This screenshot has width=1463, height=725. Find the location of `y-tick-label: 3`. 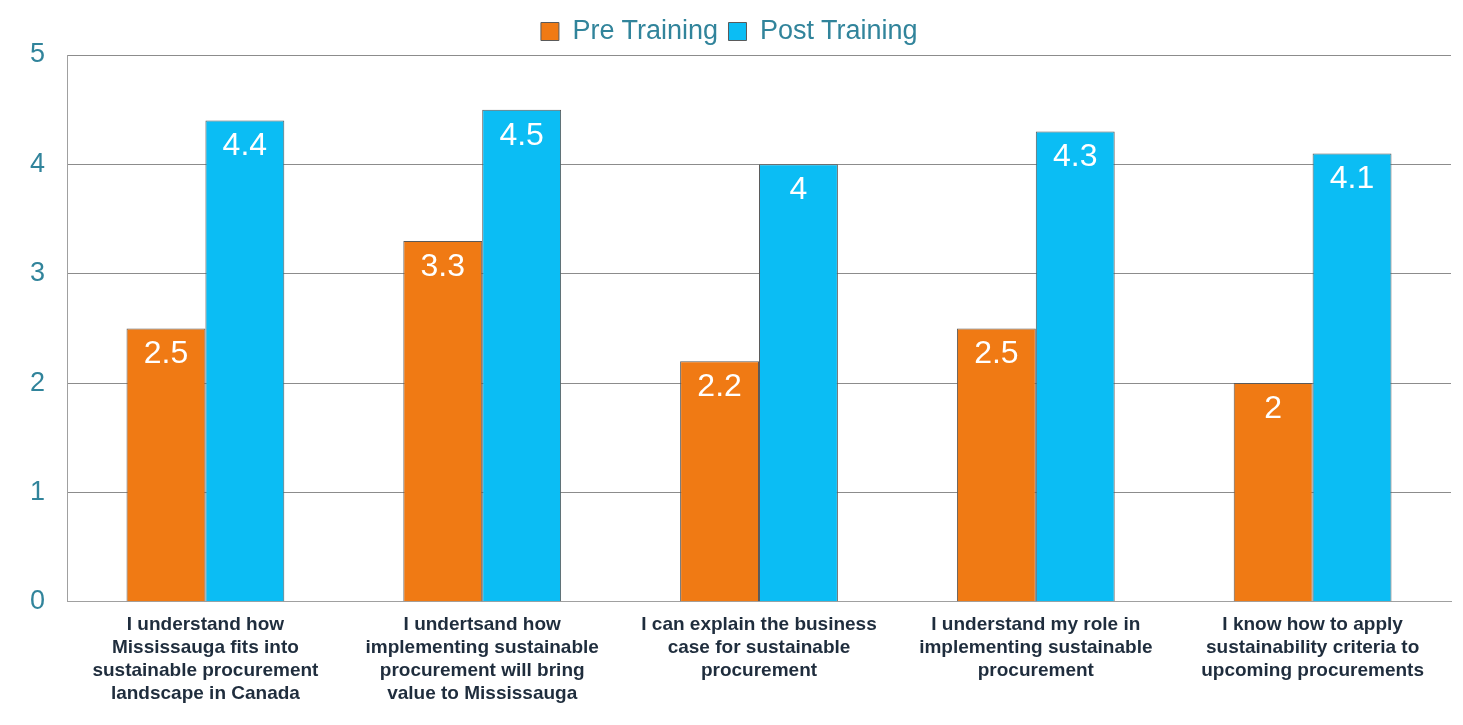

y-tick-label: 3 is located at coordinates (37, 272).